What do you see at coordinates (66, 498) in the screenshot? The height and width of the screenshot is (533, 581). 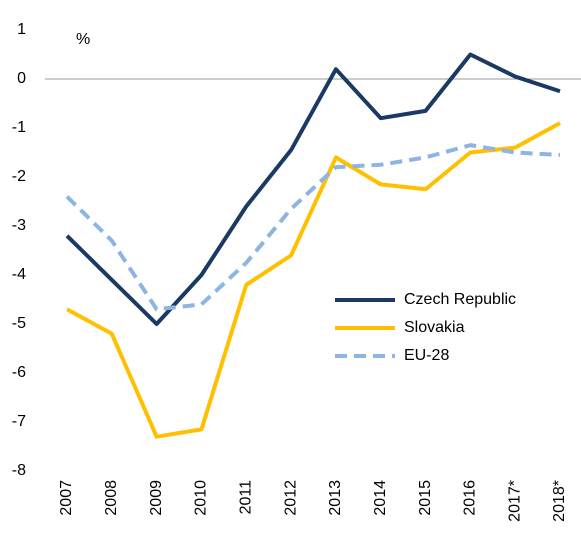 I see `x-tick-label: 2007` at bounding box center [66, 498].